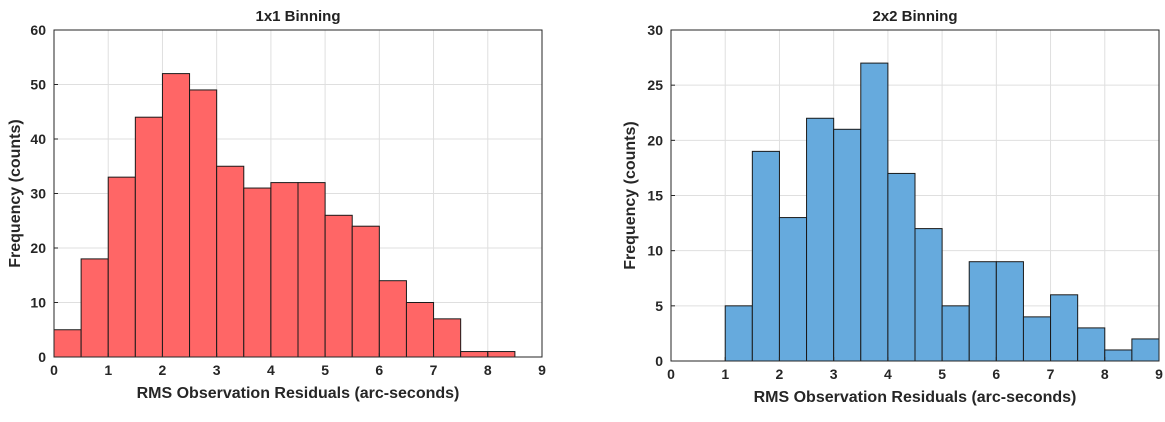 The height and width of the screenshot is (422, 1165). What do you see at coordinates (655, 85) in the screenshot?
I see `y-tick-label: 25` at bounding box center [655, 85].